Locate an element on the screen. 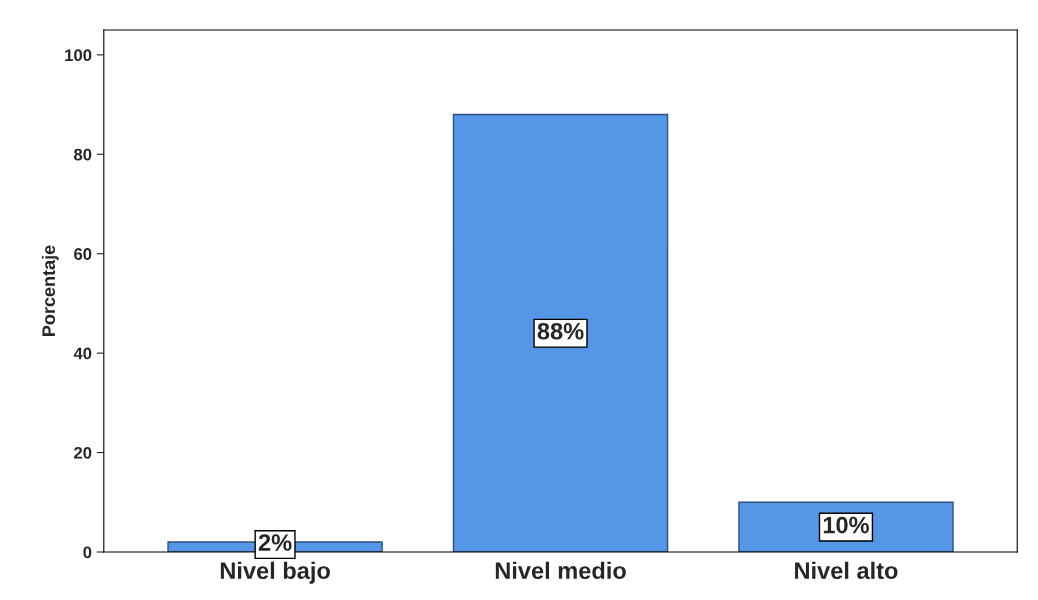 The width and height of the screenshot is (1038, 600). y-tick-label: 80 is located at coordinates (82, 154).